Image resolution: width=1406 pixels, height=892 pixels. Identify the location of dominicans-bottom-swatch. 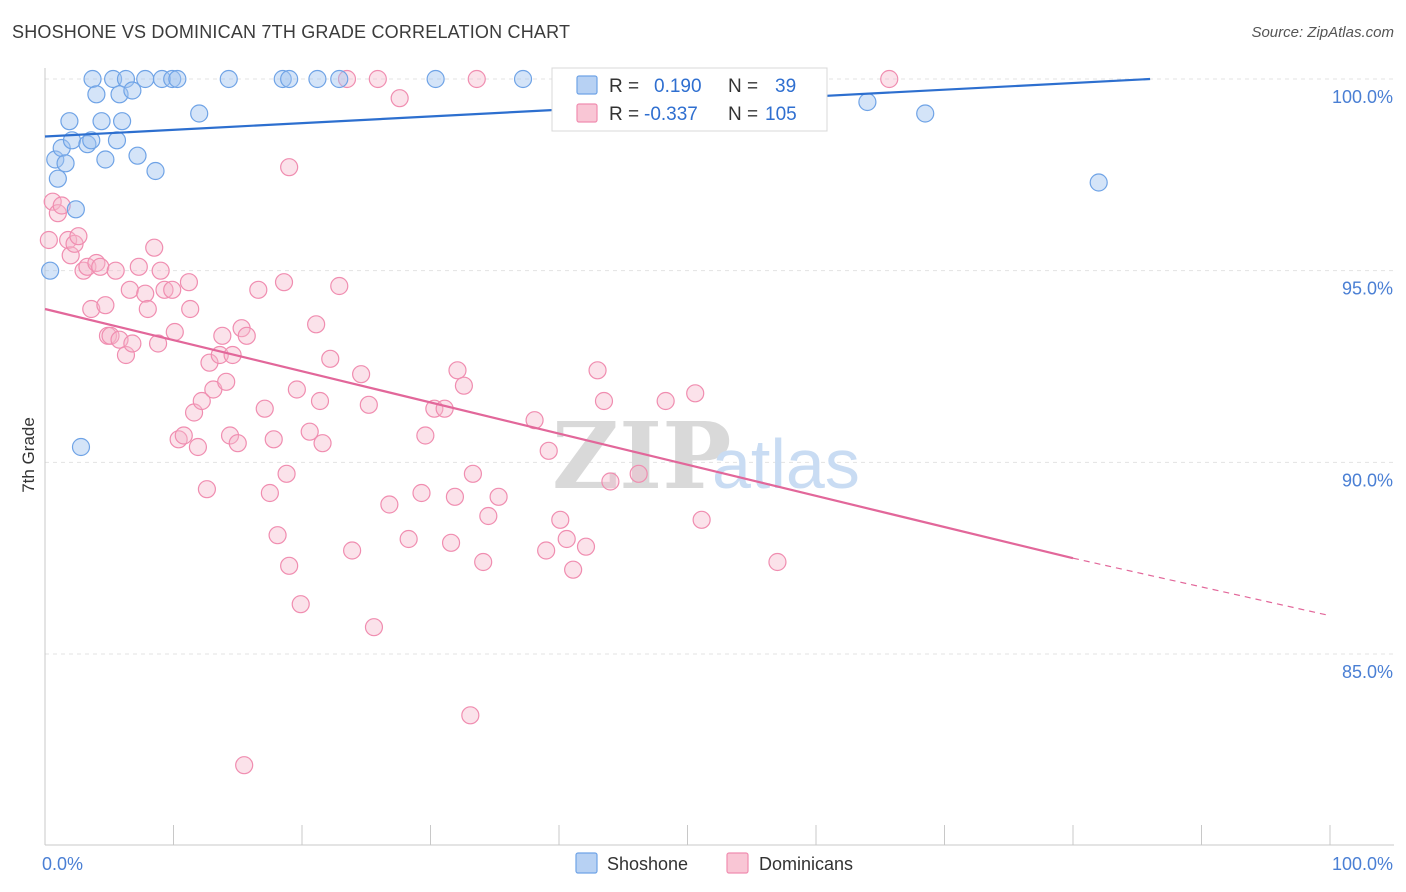
(737, 863).